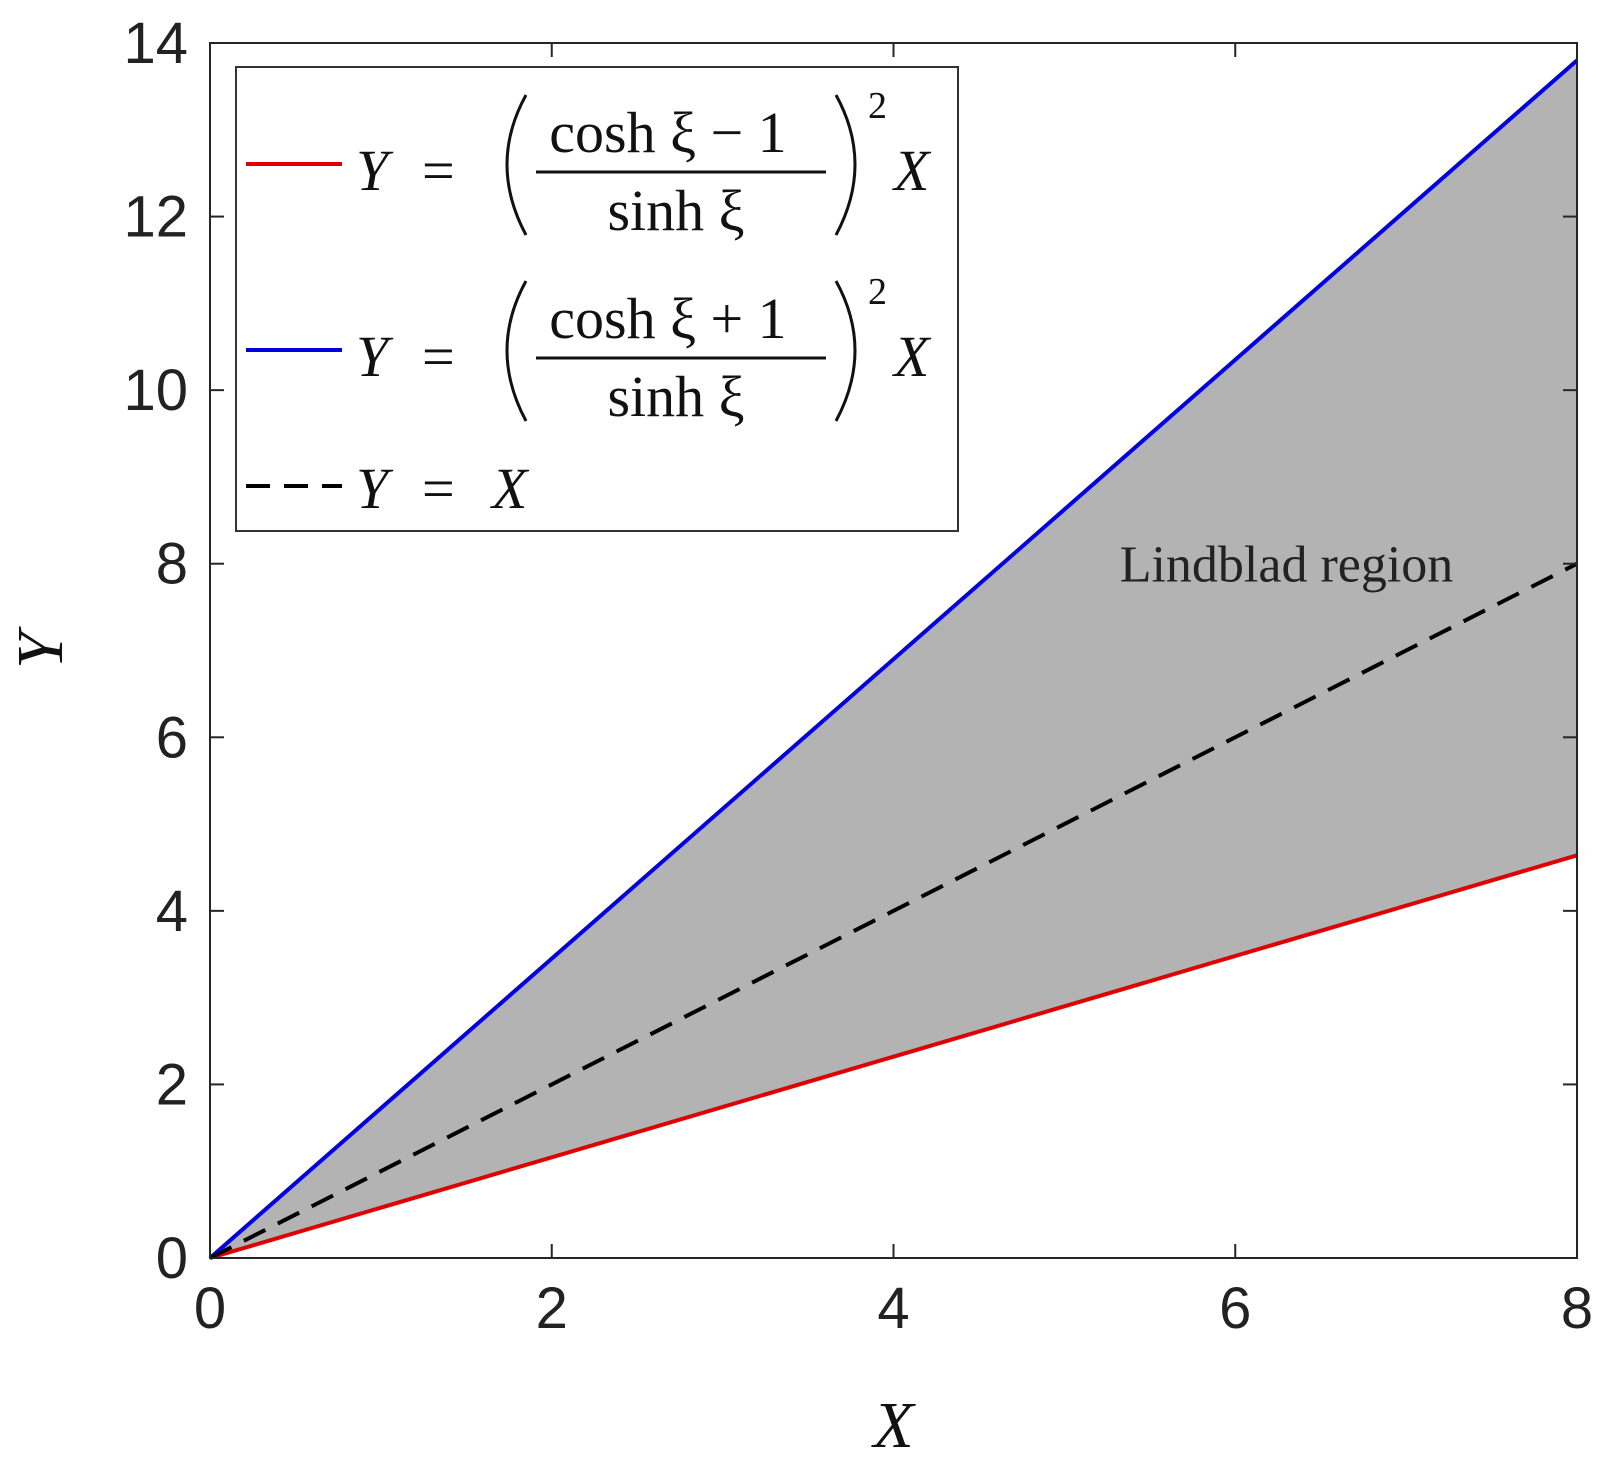 Image resolution: width=1600 pixels, height=1457 pixels. I want to click on legend-entry-1-rhs: X, so click(912, 170).